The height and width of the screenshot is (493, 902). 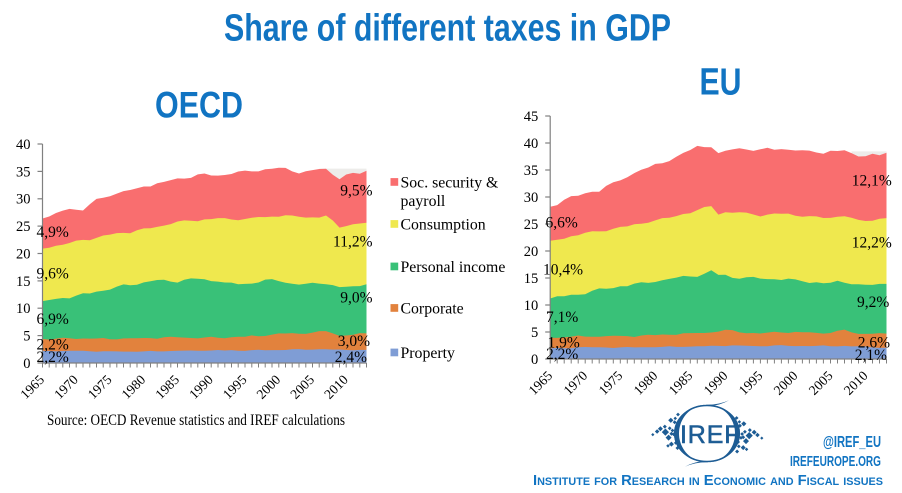 What do you see at coordinates (356, 191) in the screenshot?
I see `svg-text: 9,5%` at bounding box center [356, 191].